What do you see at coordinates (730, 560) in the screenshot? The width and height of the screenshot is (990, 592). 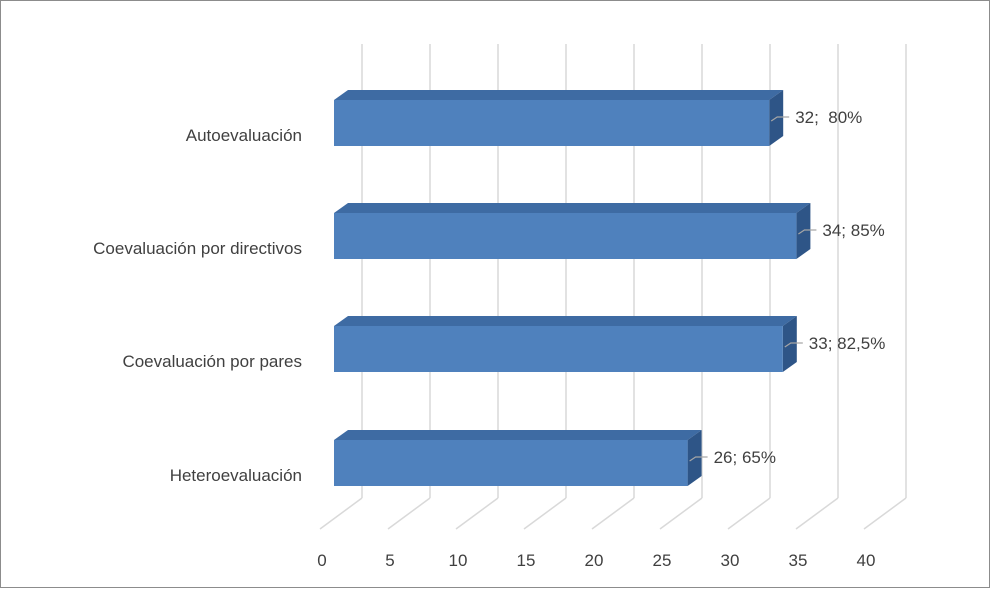 I see `x-tick-label: 30` at bounding box center [730, 560].